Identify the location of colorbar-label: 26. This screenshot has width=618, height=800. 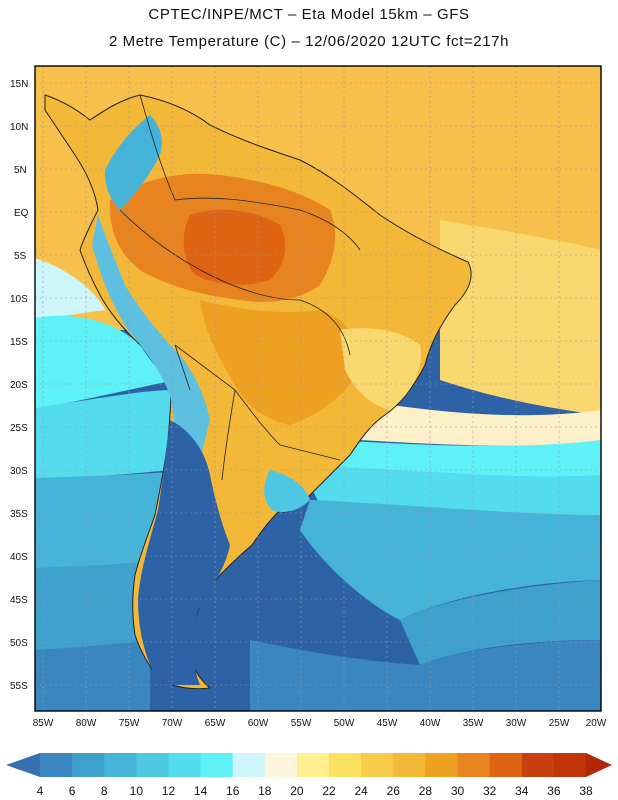
(394, 791).